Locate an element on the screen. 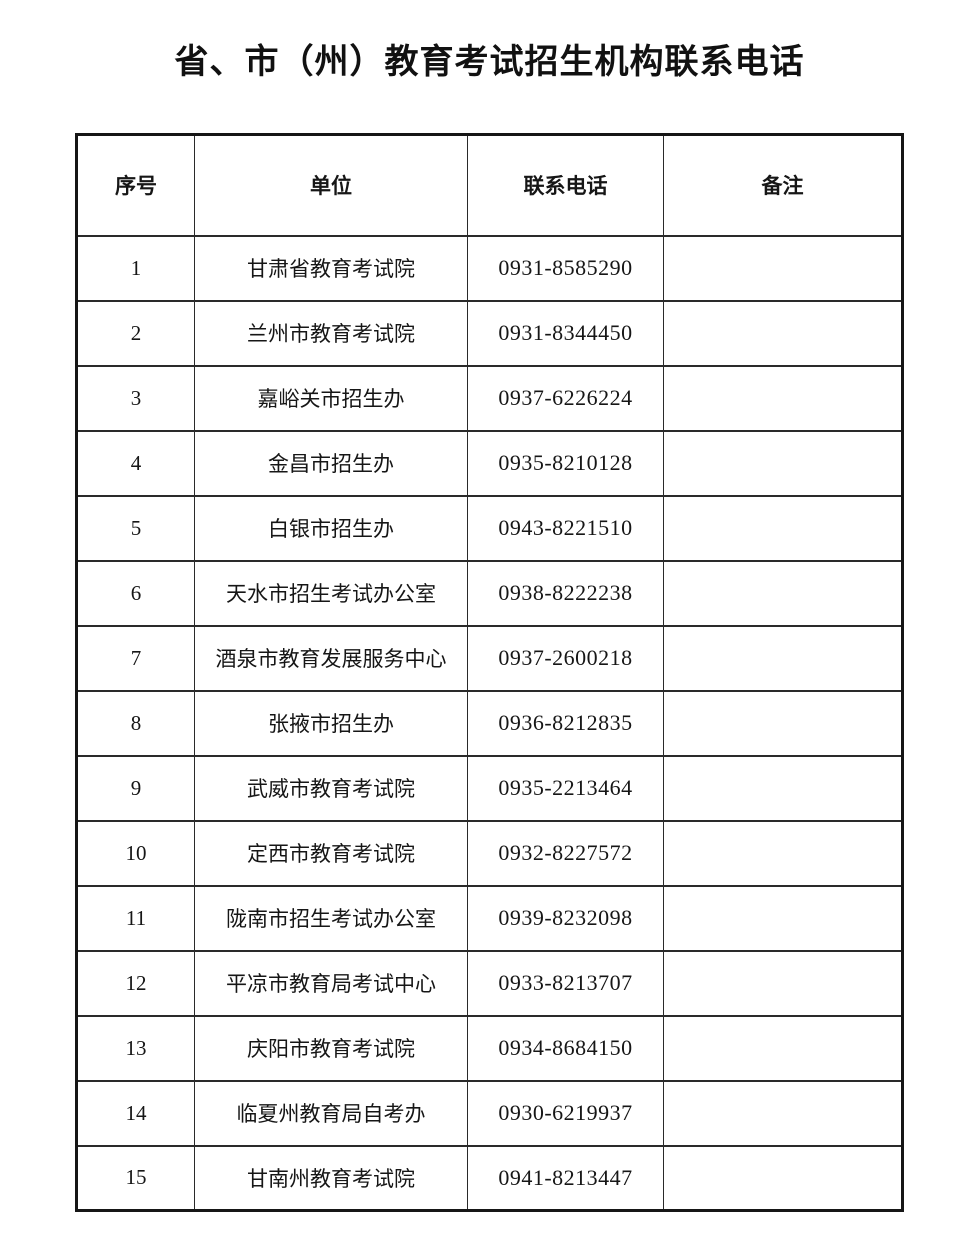 Image resolution: width=979 pixels, height=1250 pixels. table-row: 11 陇南市招生考试办公室 0939-8232098 is located at coordinates (489, 918).